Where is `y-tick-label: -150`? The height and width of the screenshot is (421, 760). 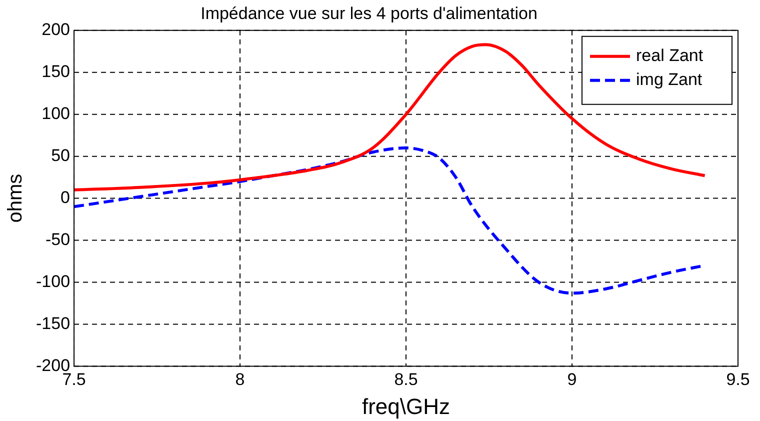 y-tick-label: -150 is located at coordinates (53, 323).